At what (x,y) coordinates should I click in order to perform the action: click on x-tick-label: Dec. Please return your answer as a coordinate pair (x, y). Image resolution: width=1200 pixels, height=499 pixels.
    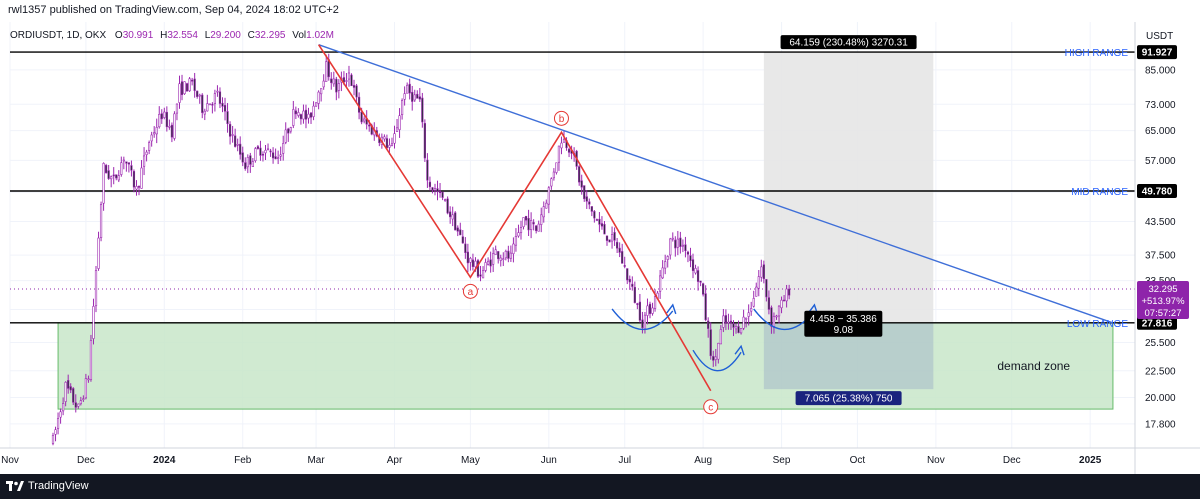
    Looking at the image, I should click on (1012, 460).